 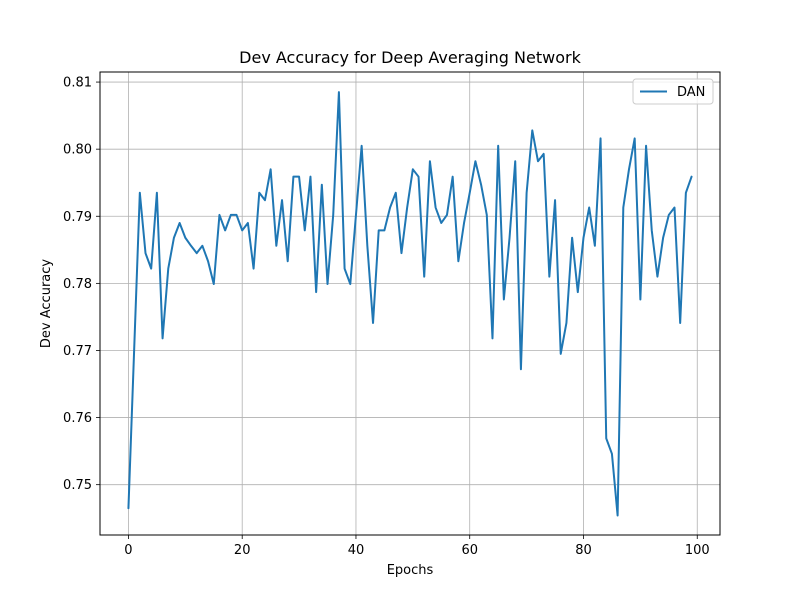 What do you see at coordinates (417, 546) in the screenshot?
I see `x-axis-ticks: 0 20 40 60 80 100` at bounding box center [417, 546].